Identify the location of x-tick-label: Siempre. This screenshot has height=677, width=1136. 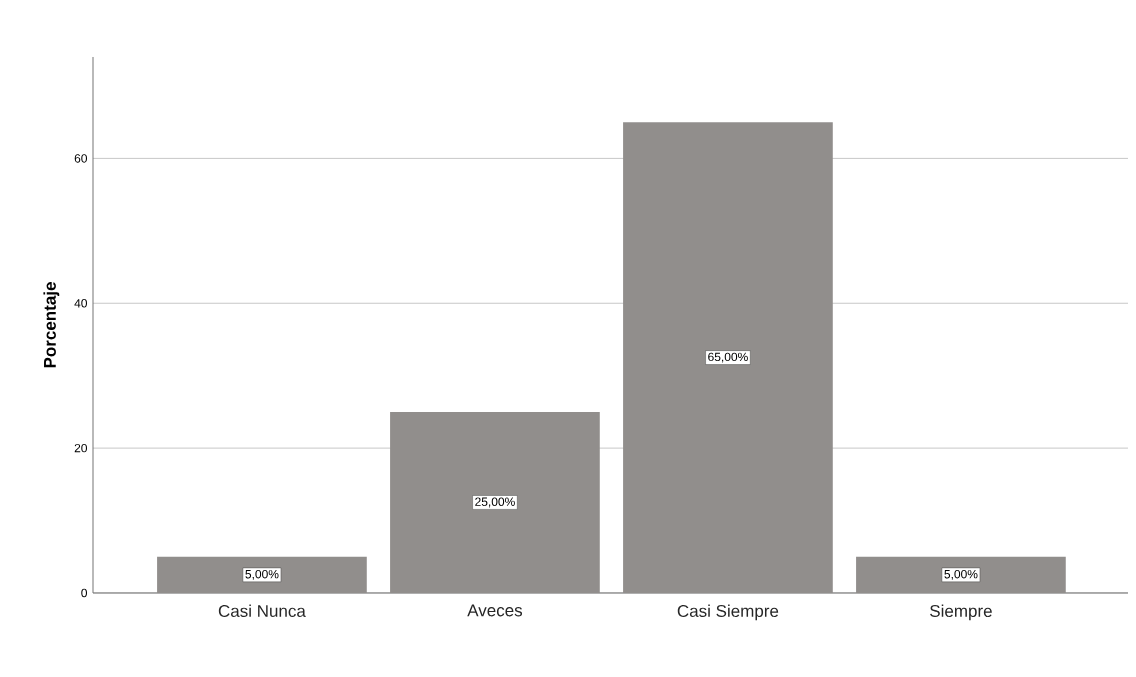
(961, 612).